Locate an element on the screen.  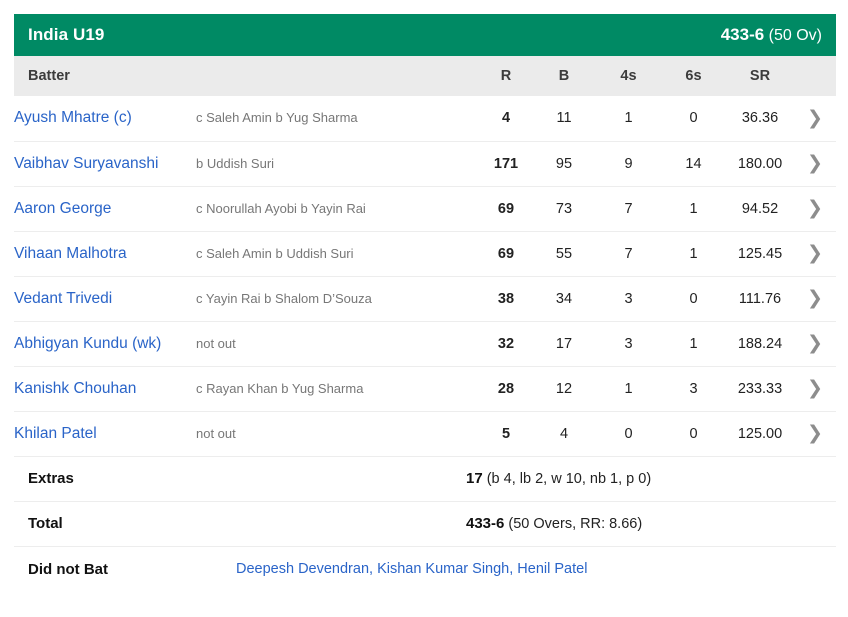
batter-name-link: Abhigyan Kundu (wk) is located at coordinates (88, 343).